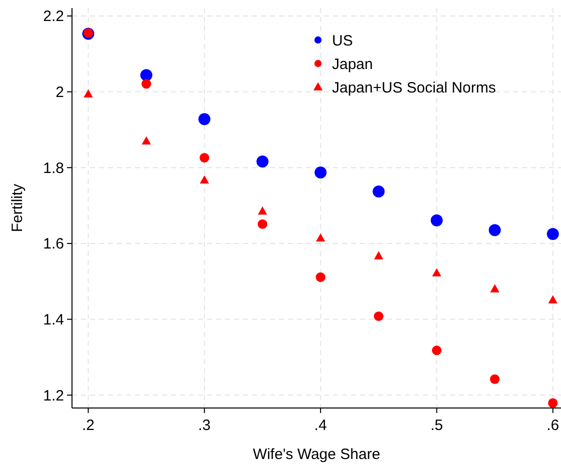 The height and width of the screenshot is (465, 561). I want to click on y-tick-label: 2, so click(60, 93).